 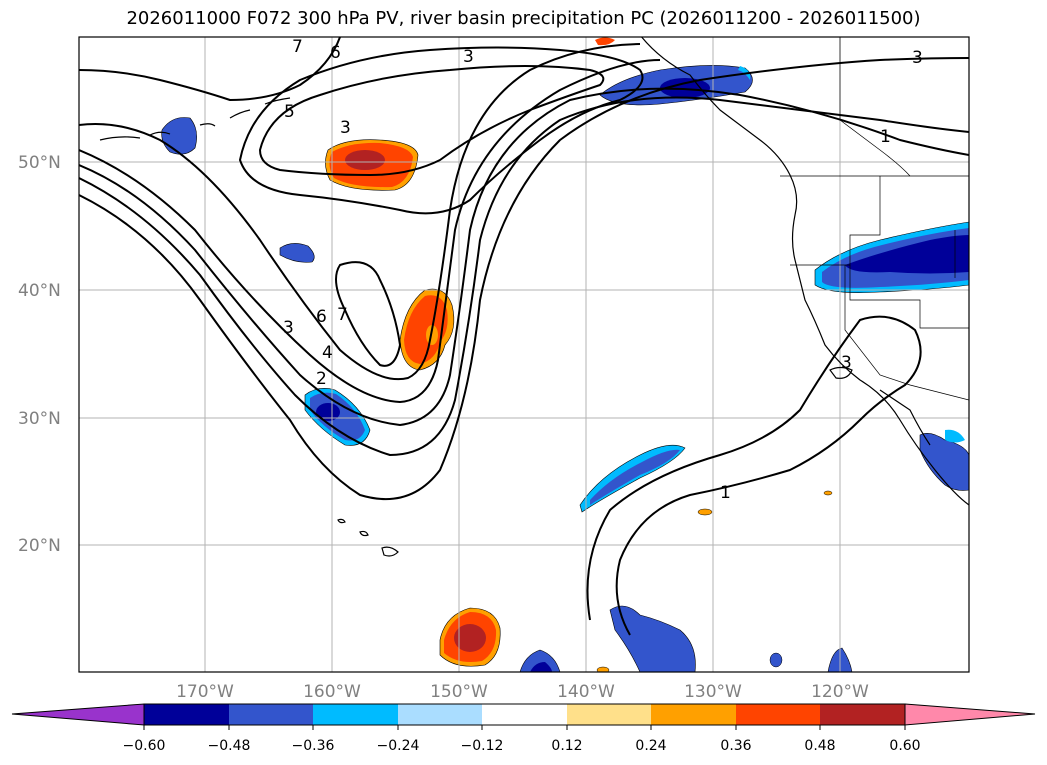 I want to click on colorbar-tick-label: 0.60, so click(x=904, y=746).